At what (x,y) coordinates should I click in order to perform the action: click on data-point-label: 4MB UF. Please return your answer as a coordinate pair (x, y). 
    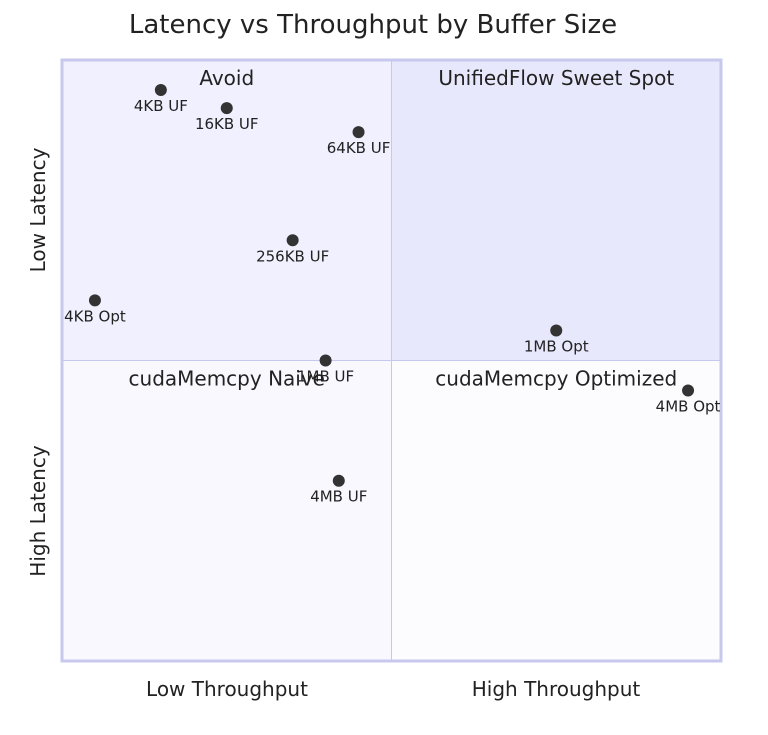
    Looking at the image, I should click on (338, 497).